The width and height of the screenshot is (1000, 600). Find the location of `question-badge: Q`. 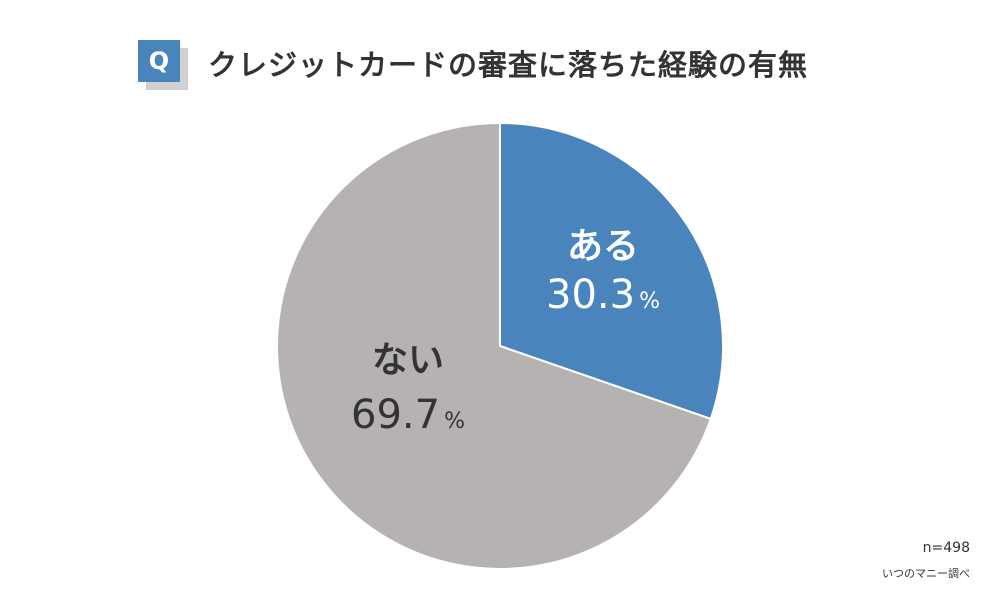

question-badge: Q is located at coordinates (163, 65).